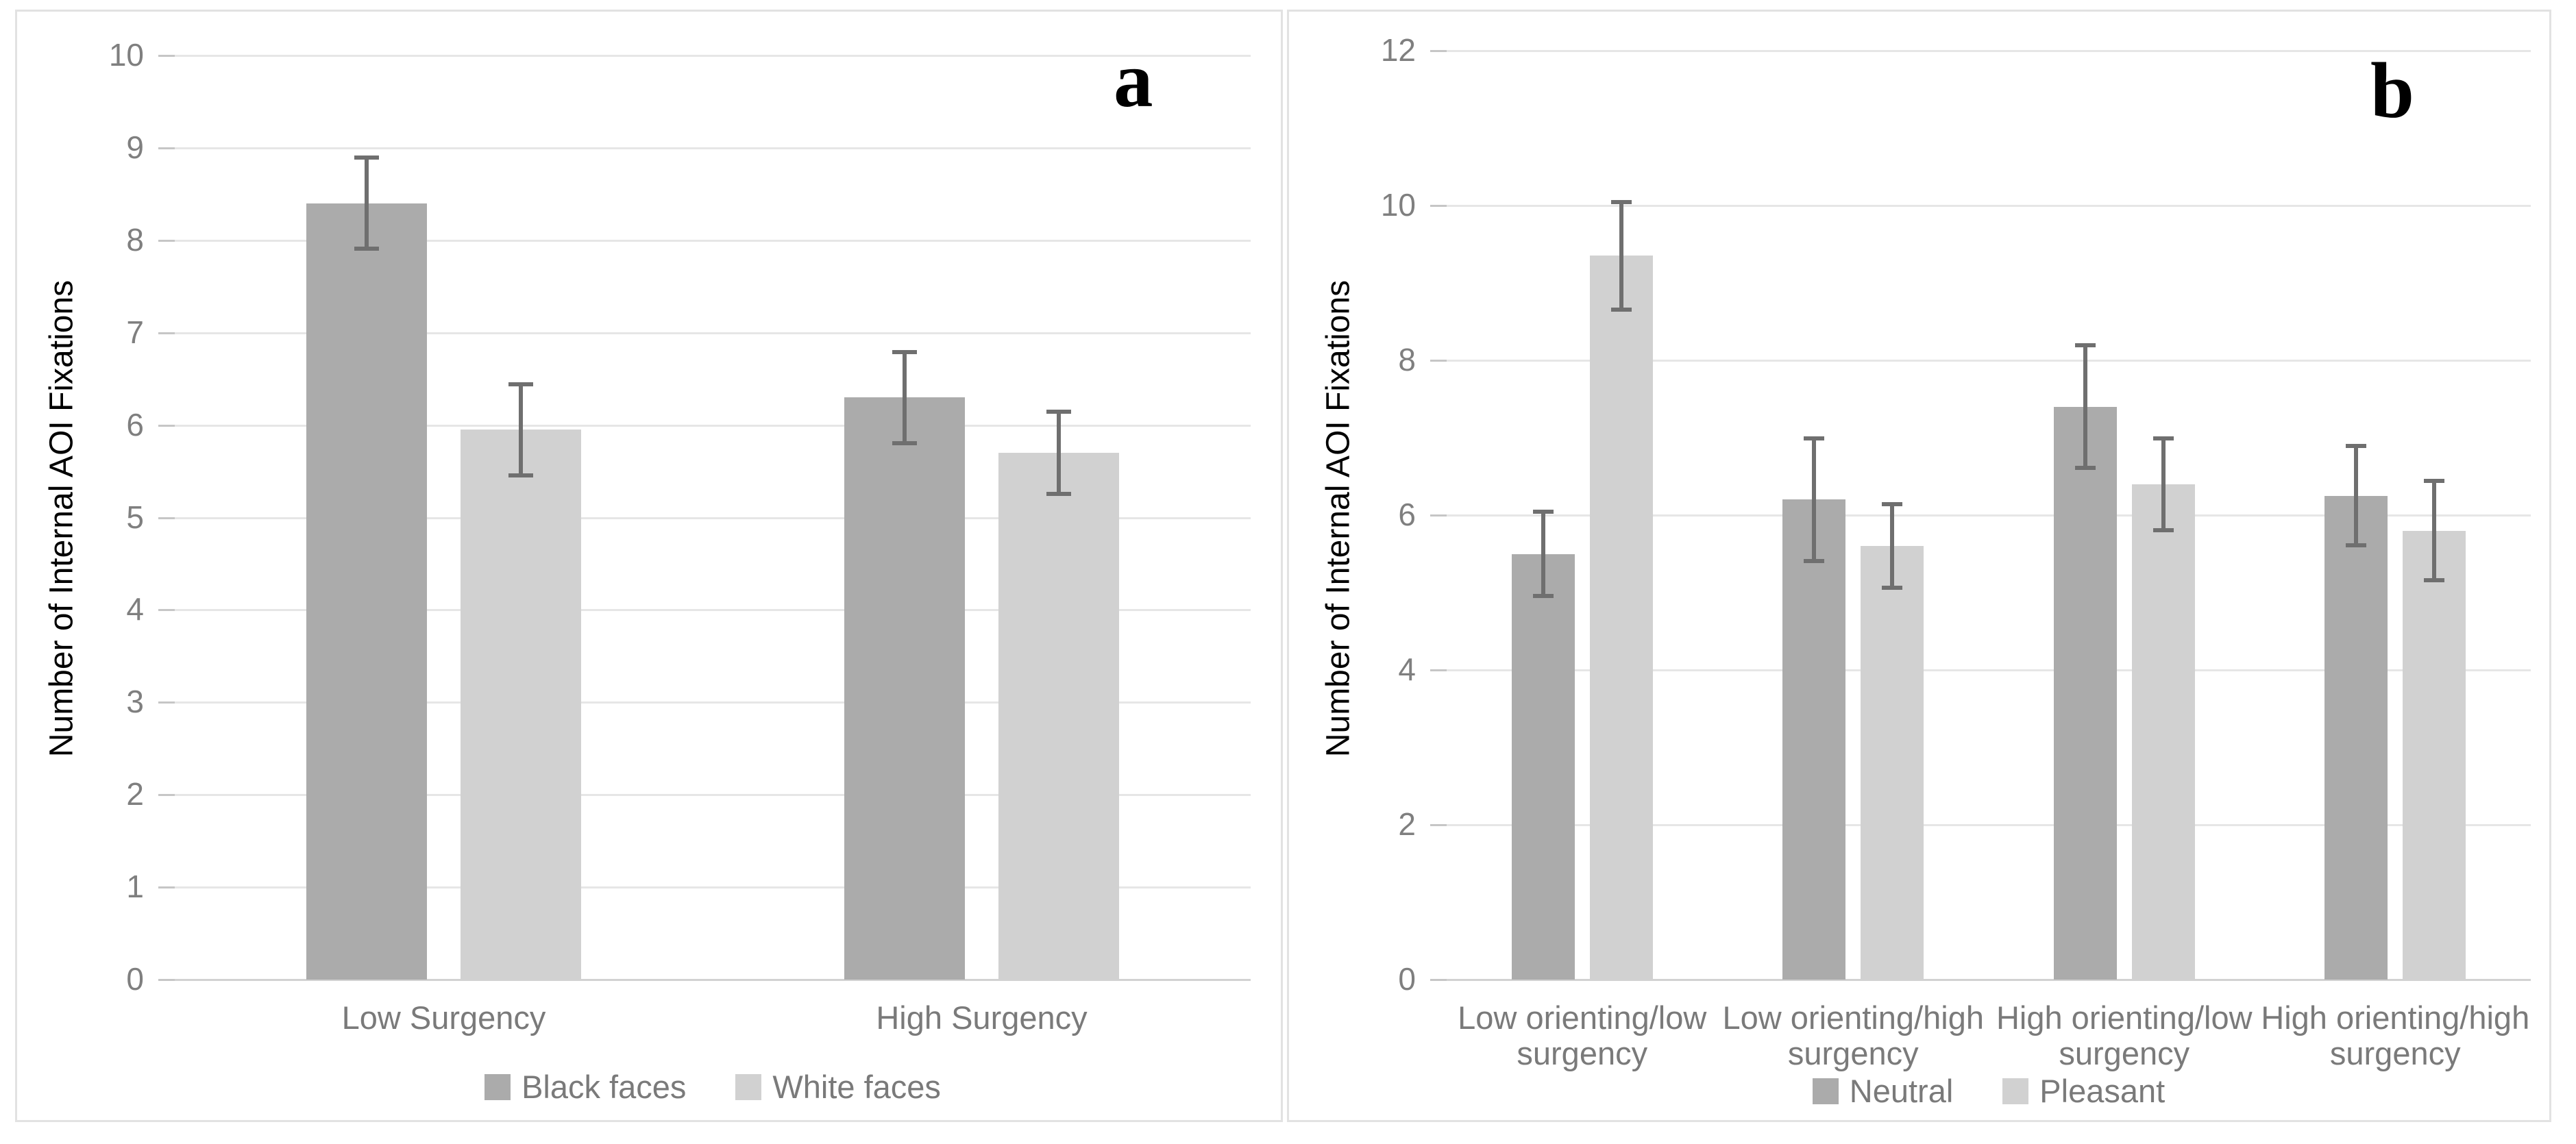  What do you see at coordinates (1621, 618) in the screenshot?
I see `bar-pleasant-cat1` at bounding box center [1621, 618].